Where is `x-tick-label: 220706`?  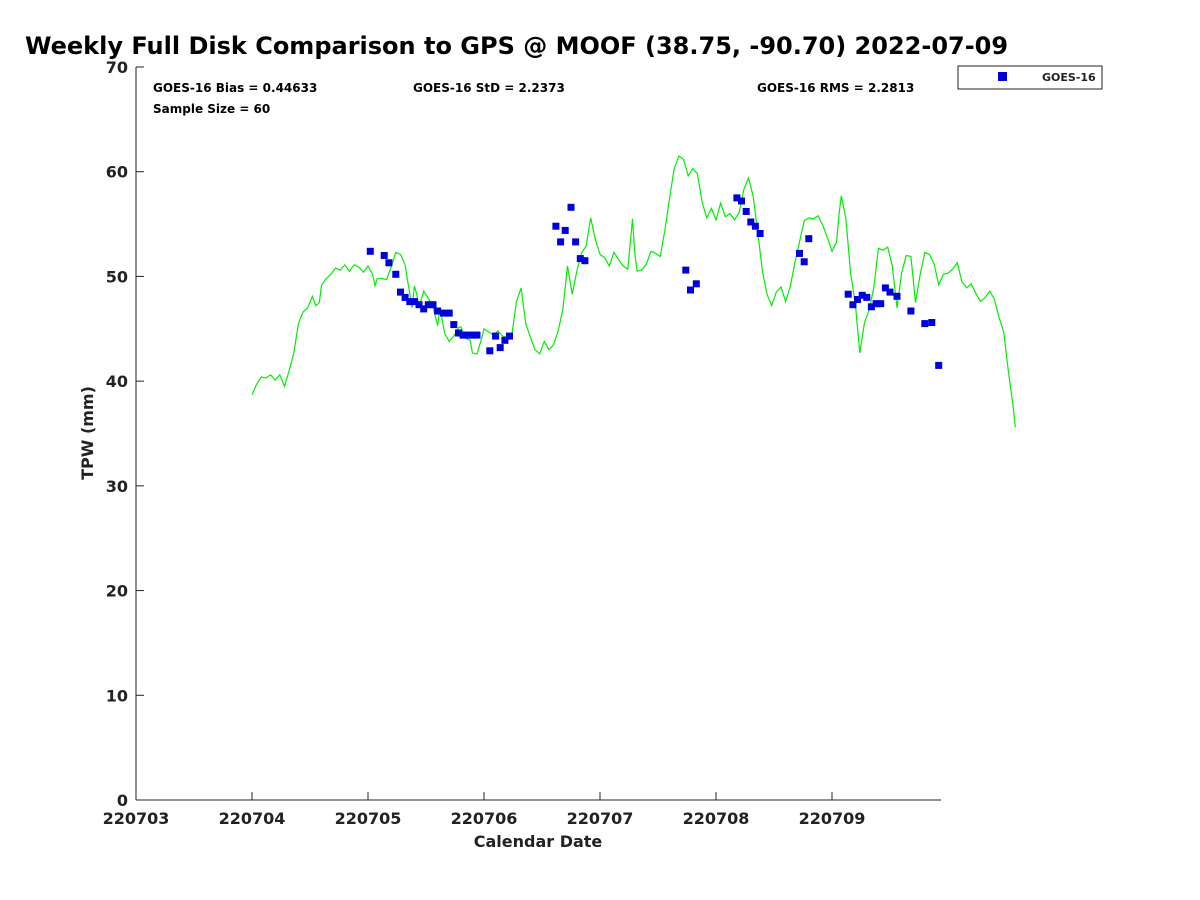
x-tick-label: 220706 is located at coordinates (484, 818).